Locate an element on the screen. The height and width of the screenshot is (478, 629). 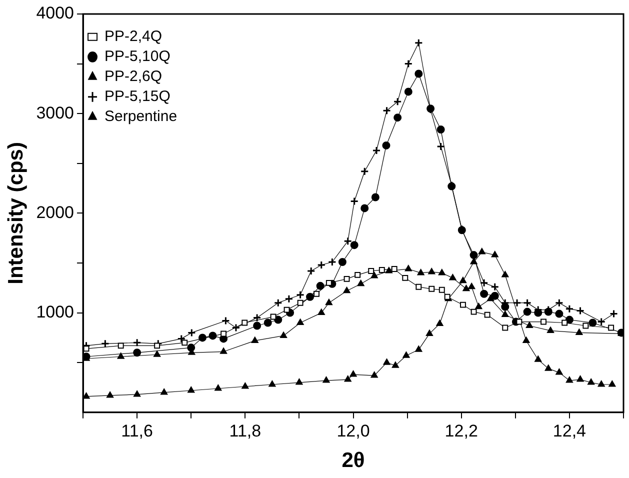
y-axis-title: Intensity (cps) is located at coordinates (16, 213).